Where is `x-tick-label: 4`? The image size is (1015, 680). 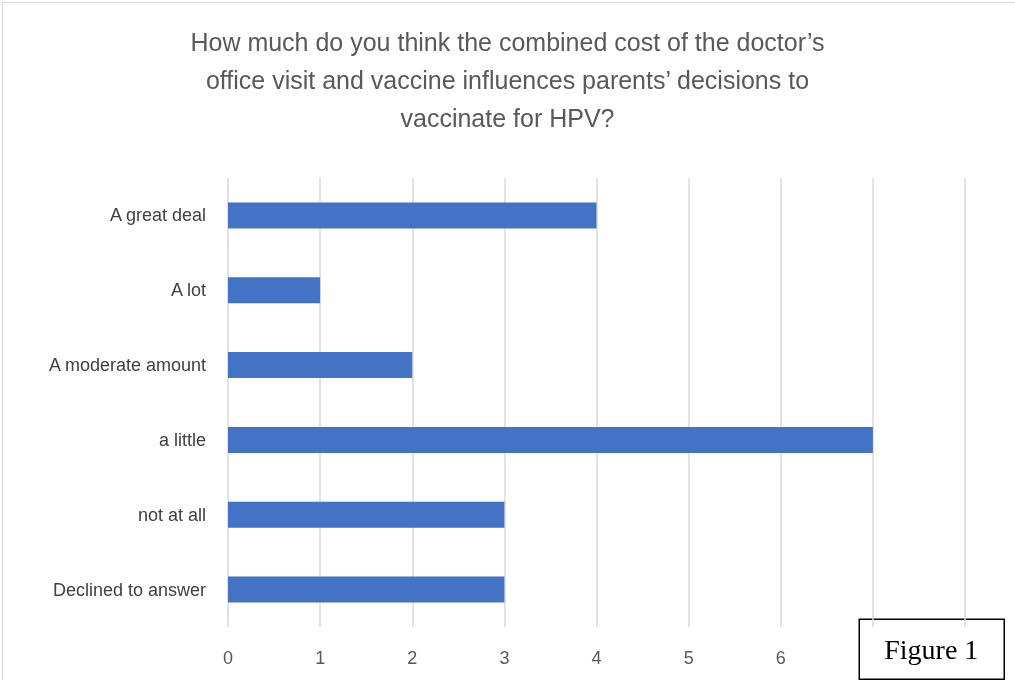 x-tick-label: 4 is located at coordinates (596, 658).